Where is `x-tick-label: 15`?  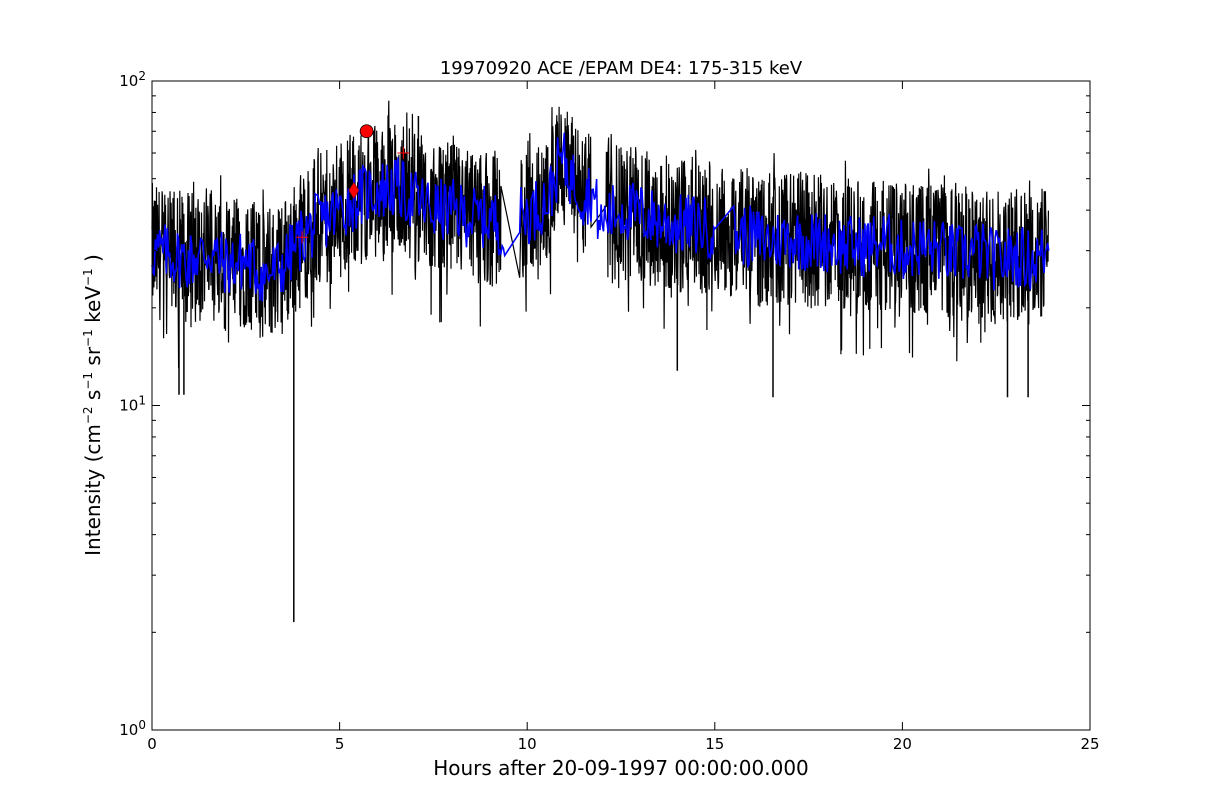 x-tick-label: 15 is located at coordinates (714, 744).